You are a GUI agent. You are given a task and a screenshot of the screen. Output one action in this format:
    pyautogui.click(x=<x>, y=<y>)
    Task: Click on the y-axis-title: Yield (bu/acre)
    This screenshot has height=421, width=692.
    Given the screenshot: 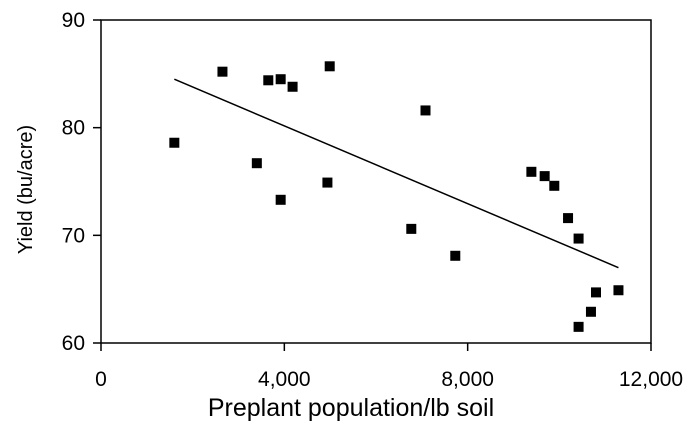 What is the action you would take?
    pyautogui.click(x=26, y=189)
    